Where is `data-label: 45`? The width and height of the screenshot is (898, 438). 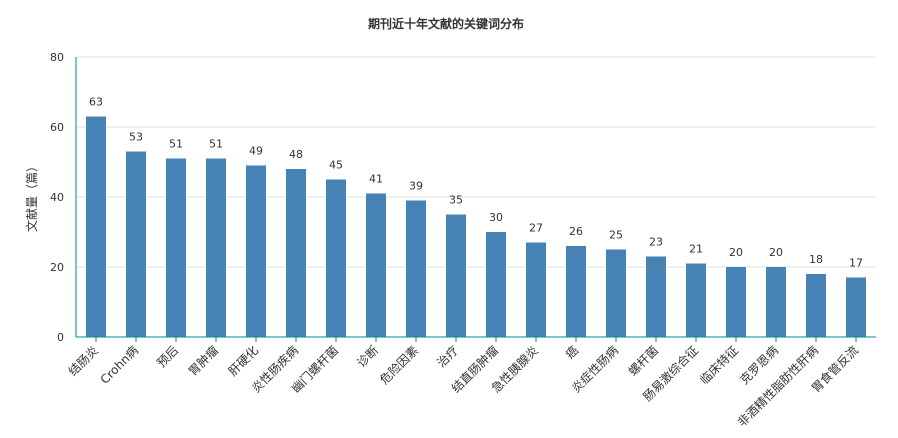
data-label: 45 is located at coordinates (336, 165).